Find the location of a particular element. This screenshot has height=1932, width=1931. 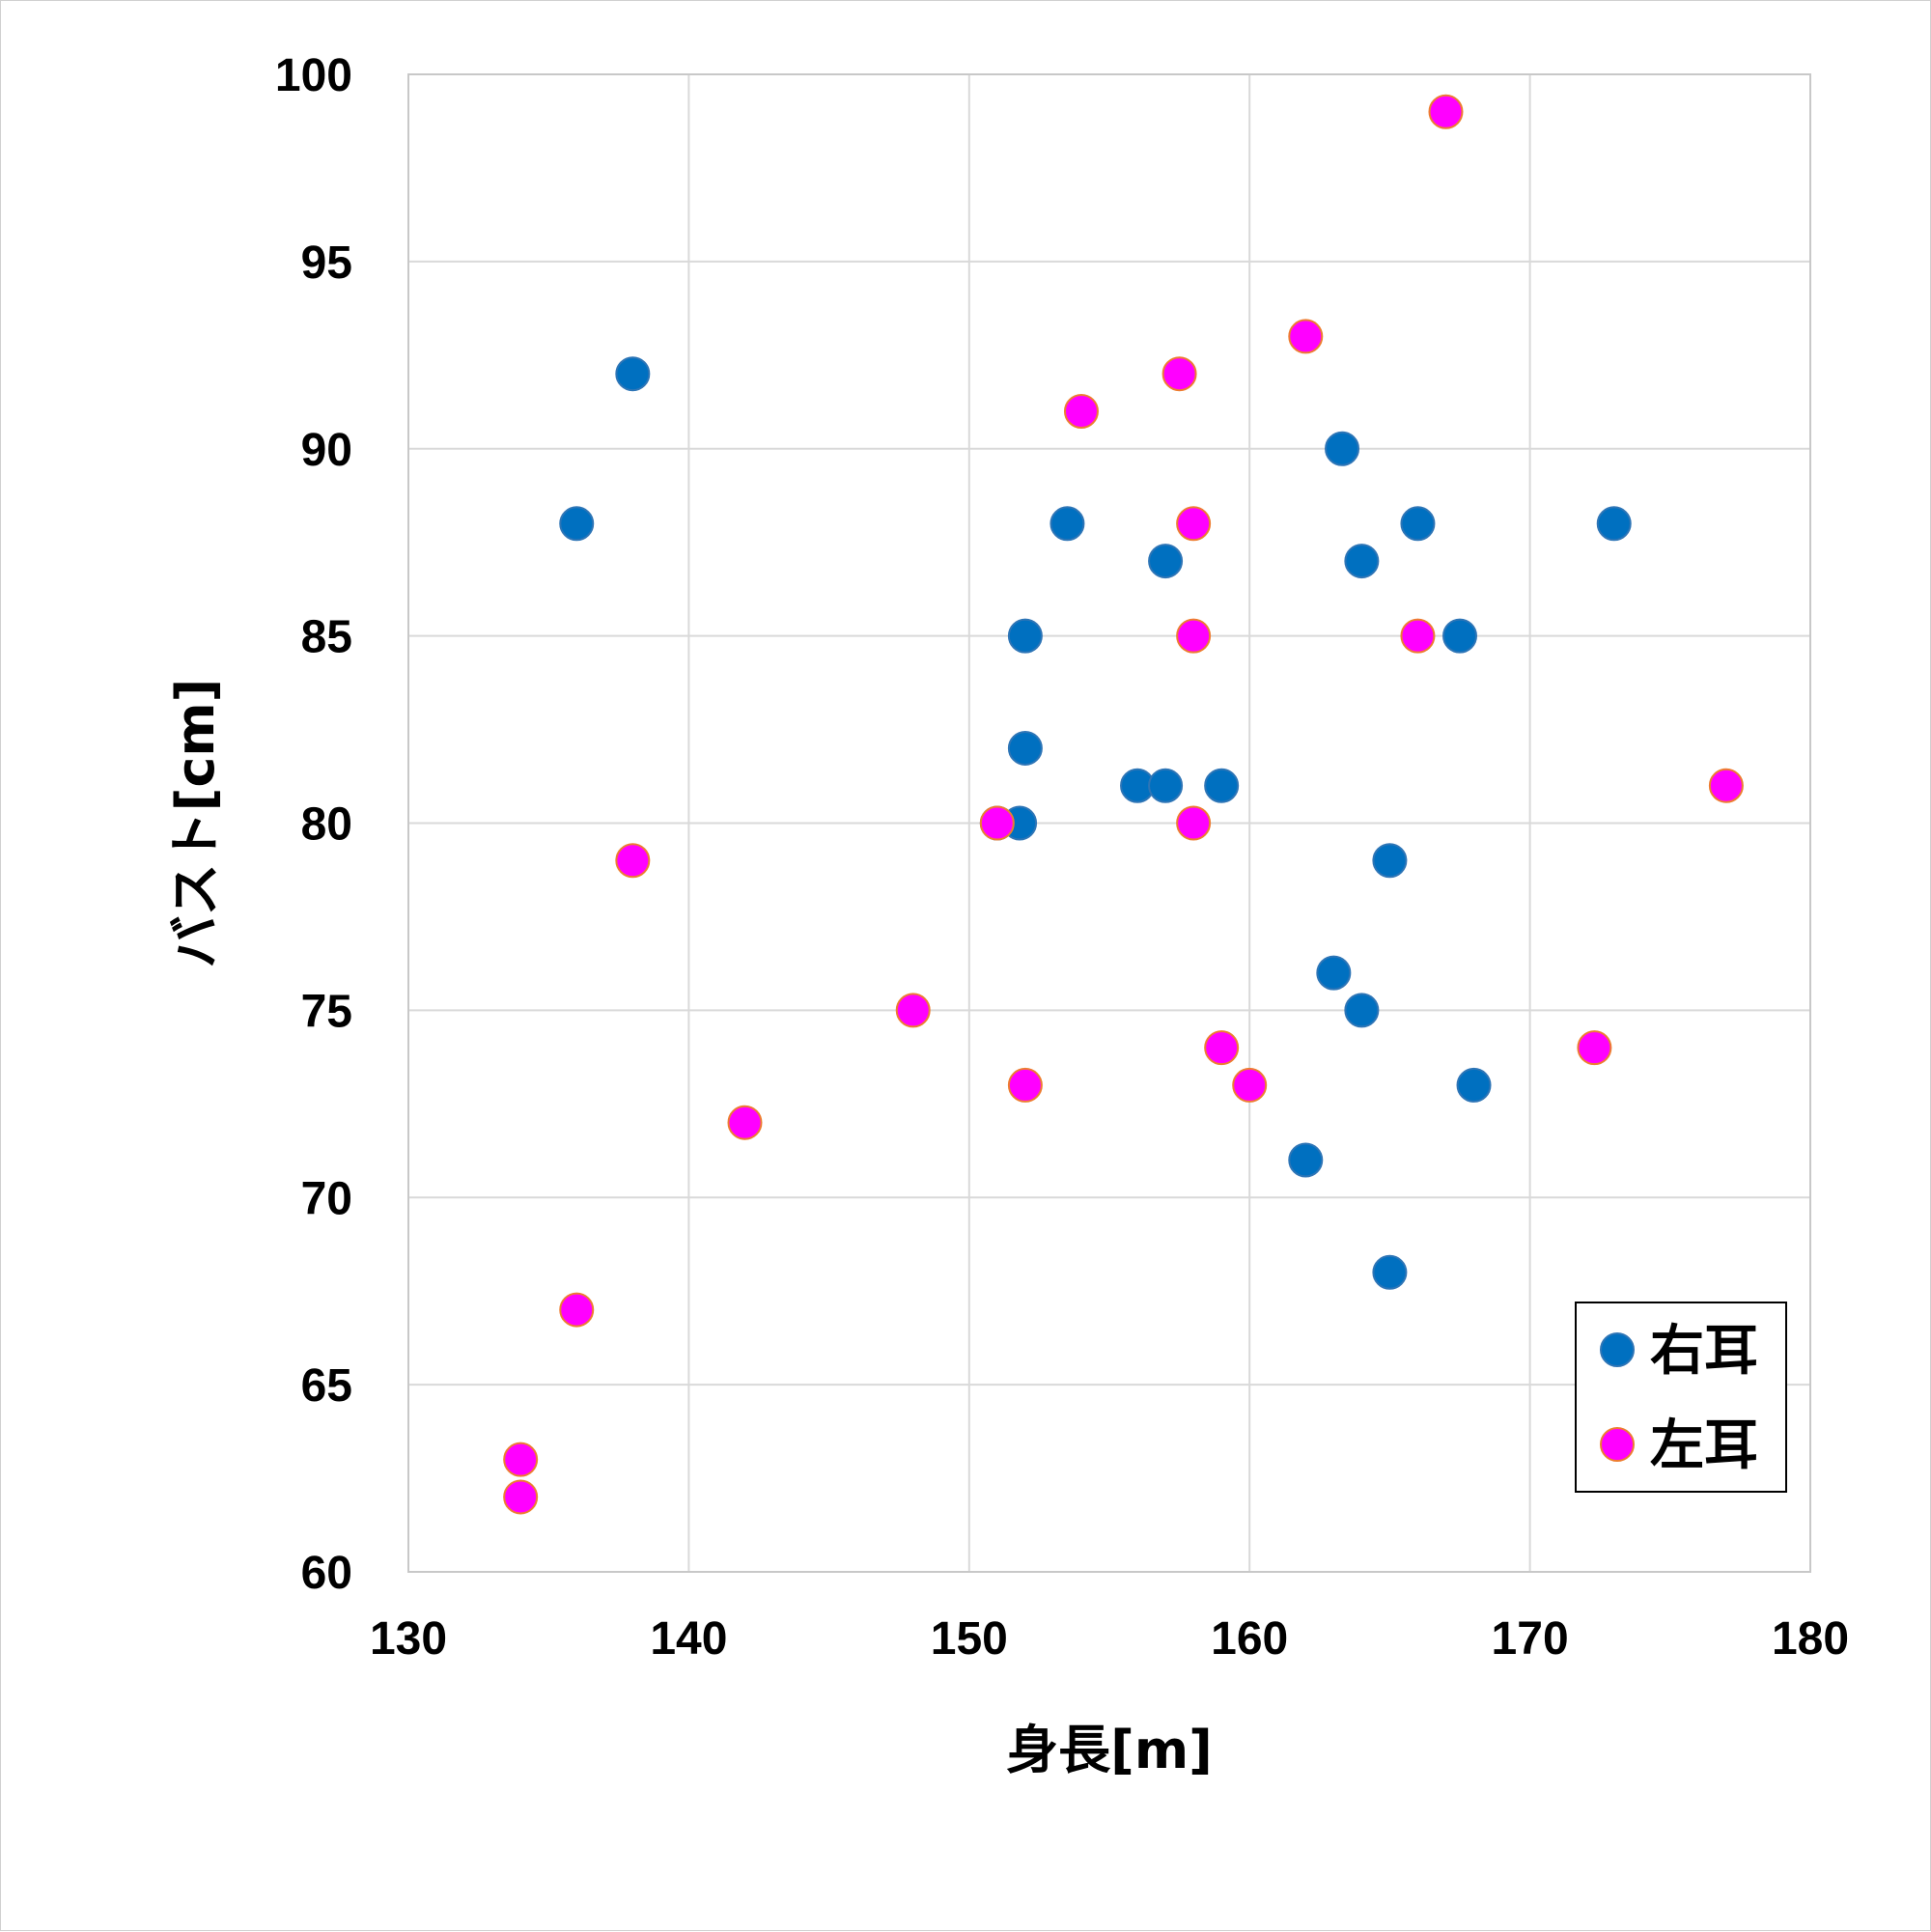

y-axis-ticks: 60 65 70 75 80 85 90 95 100 is located at coordinates (313, 825).